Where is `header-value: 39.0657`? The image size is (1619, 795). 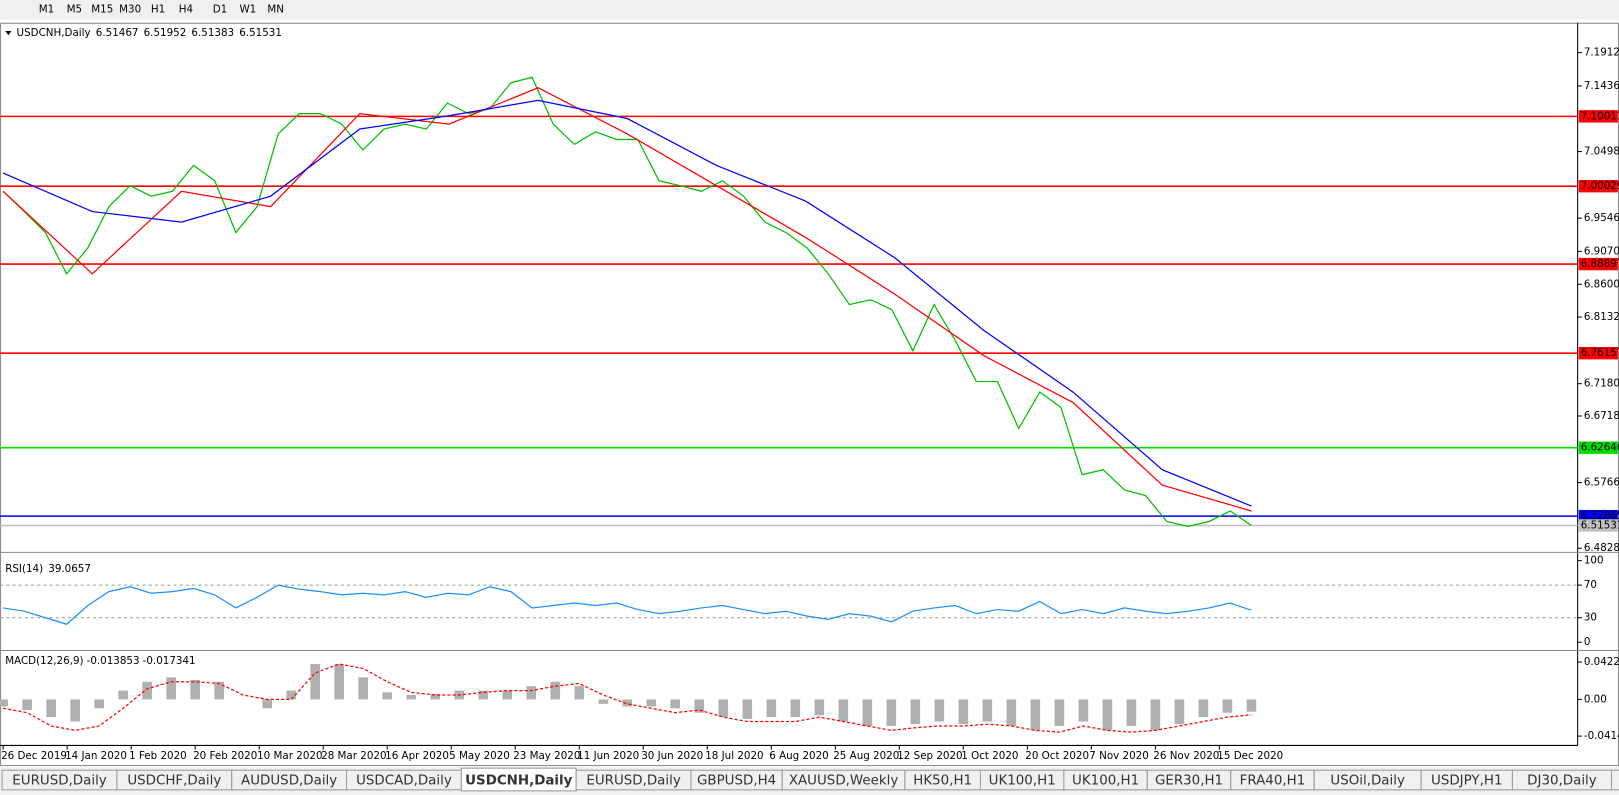 header-value: 39.0657 is located at coordinates (69, 569).